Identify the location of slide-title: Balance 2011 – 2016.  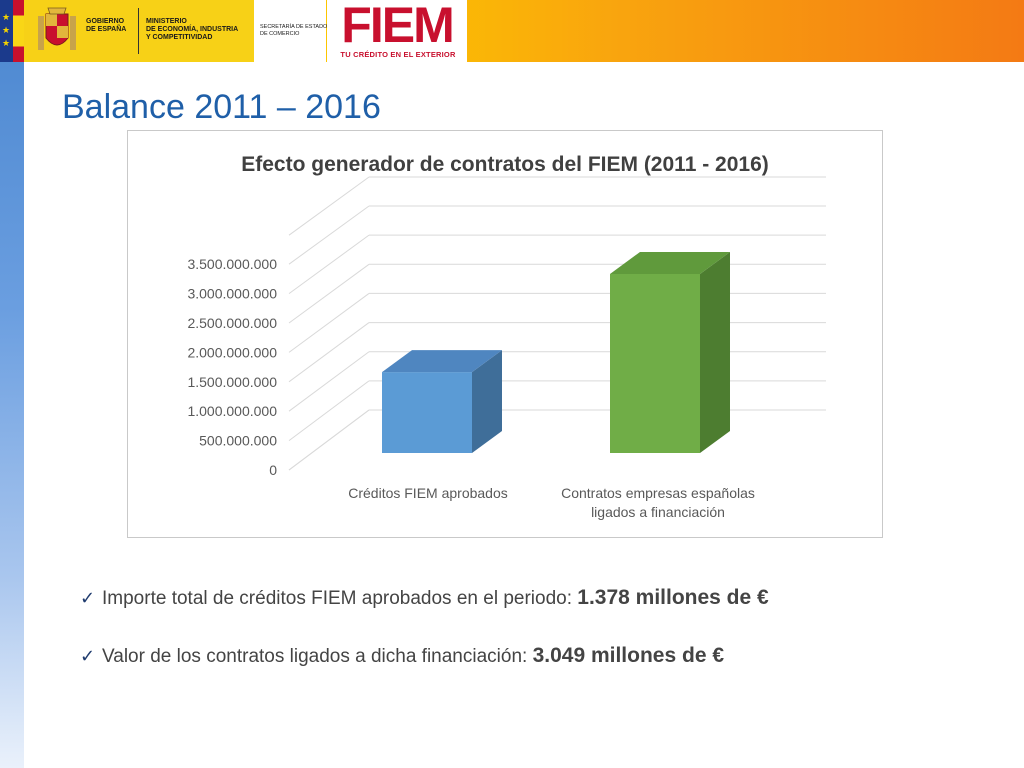
(221, 107).